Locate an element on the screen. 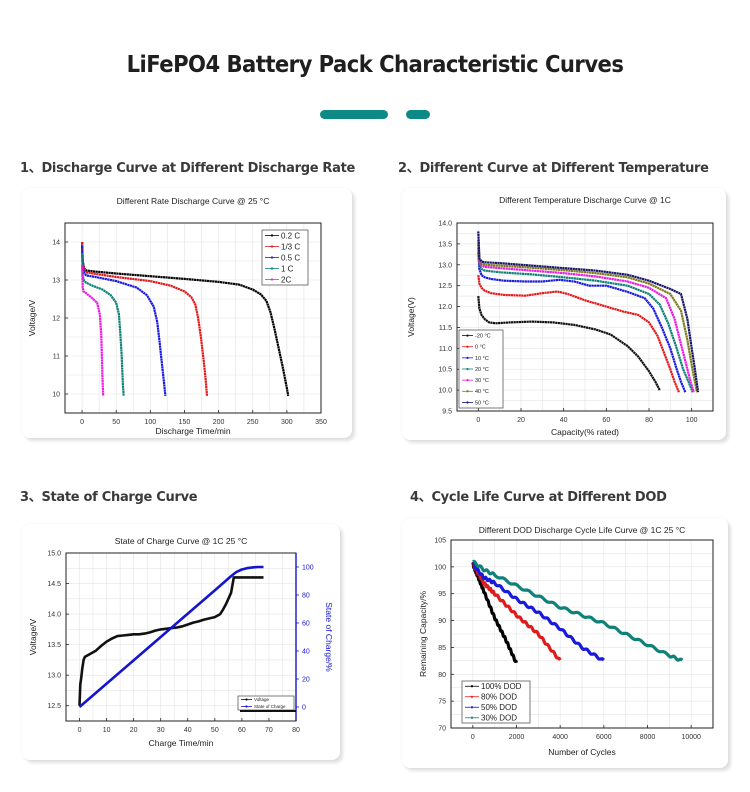  x-tick-label: 80 is located at coordinates (296, 730).